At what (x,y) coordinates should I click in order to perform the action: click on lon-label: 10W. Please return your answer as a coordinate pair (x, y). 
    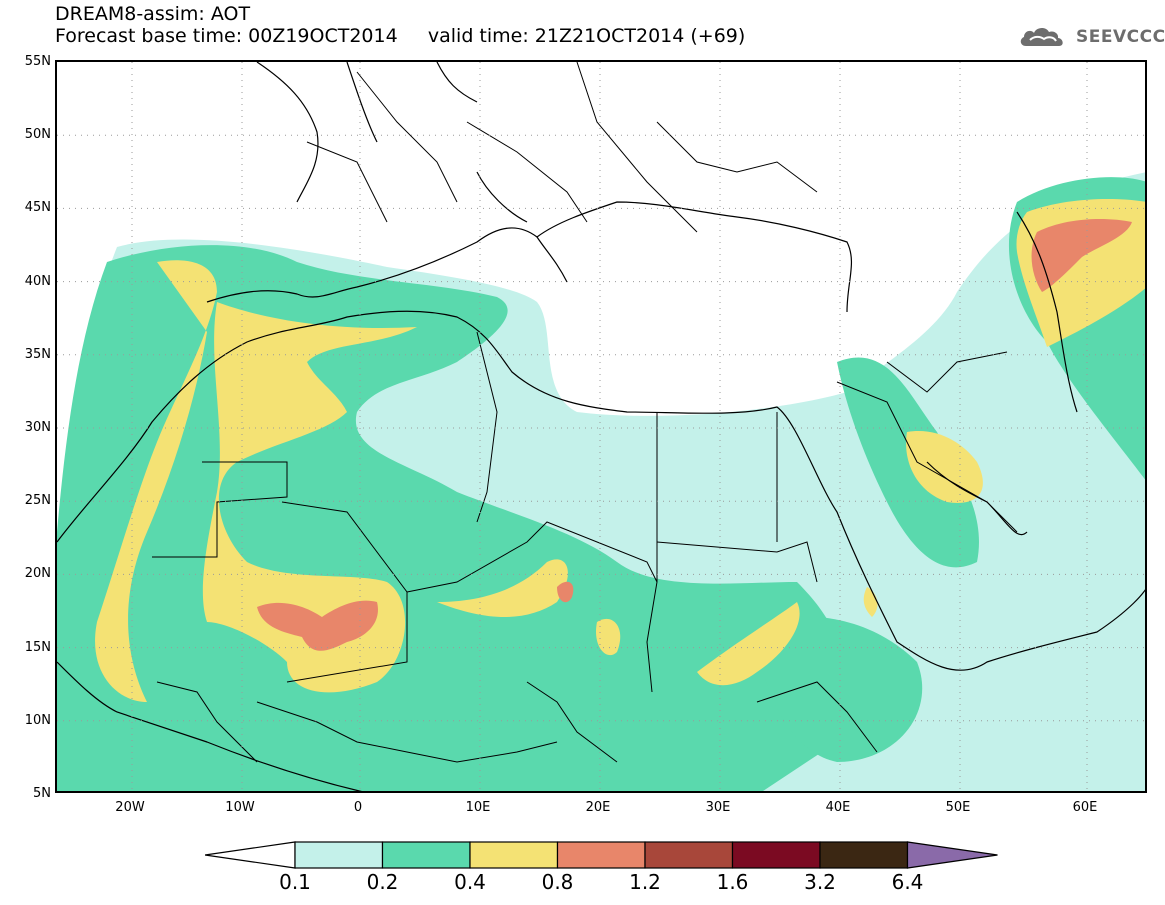
    Looking at the image, I should click on (240, 807).